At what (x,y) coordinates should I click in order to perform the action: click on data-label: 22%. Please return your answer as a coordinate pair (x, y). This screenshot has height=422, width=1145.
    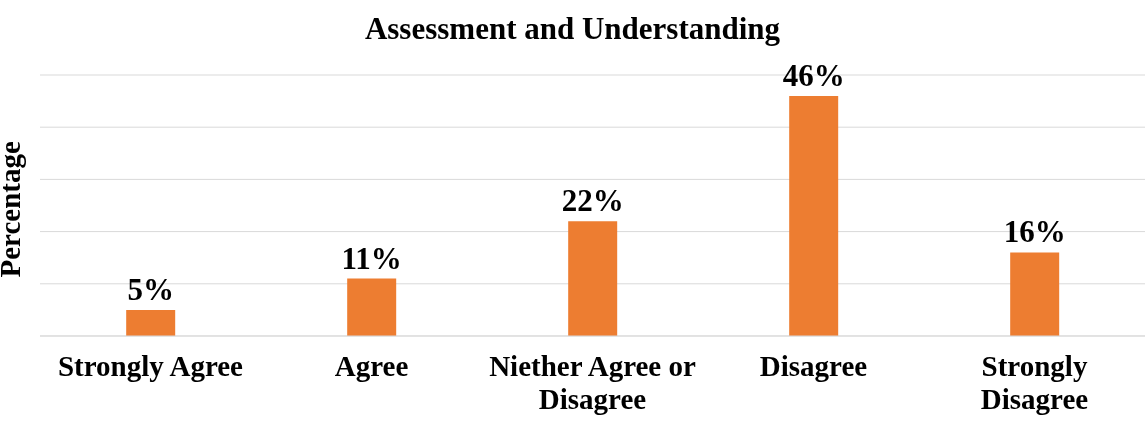
    Looking at the image, I should click on (592, 201).